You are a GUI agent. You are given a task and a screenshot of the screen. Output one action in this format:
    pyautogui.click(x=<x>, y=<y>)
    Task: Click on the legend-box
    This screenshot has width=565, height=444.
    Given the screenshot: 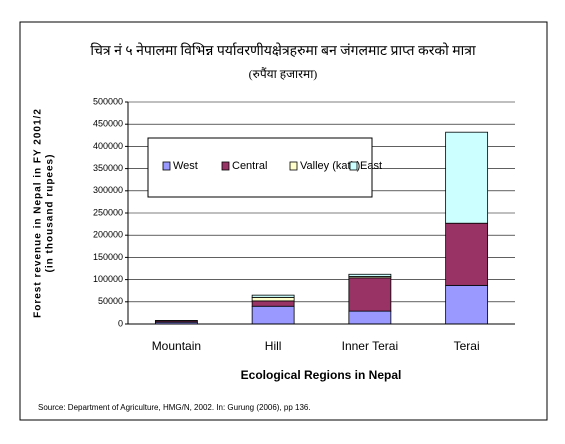 What is the action you would take?
    pyautogui.click(x=260, y=167)
    